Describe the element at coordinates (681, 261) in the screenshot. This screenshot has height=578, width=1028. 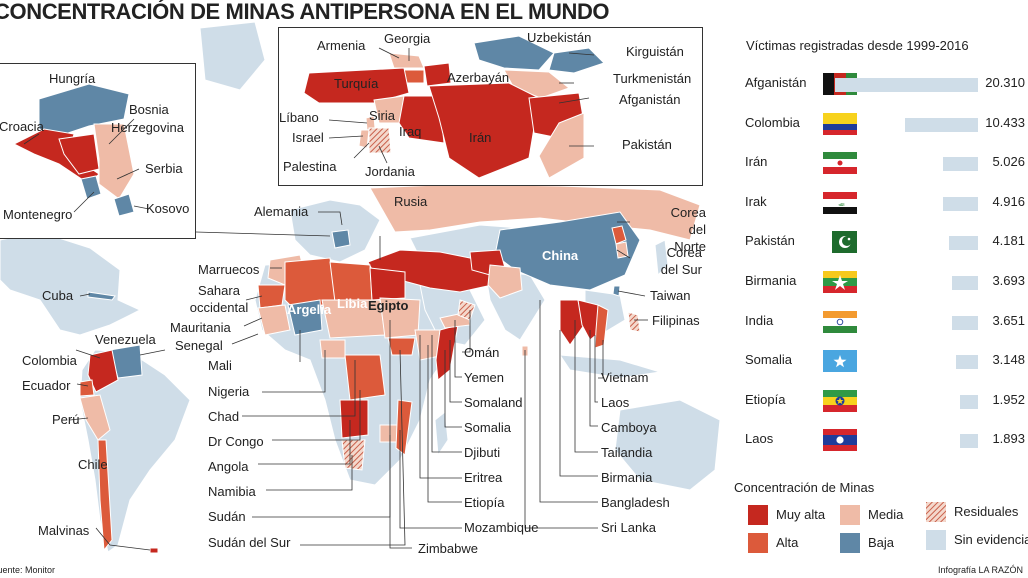
I see `label-corea-sur: Corea del Sur` at that location.